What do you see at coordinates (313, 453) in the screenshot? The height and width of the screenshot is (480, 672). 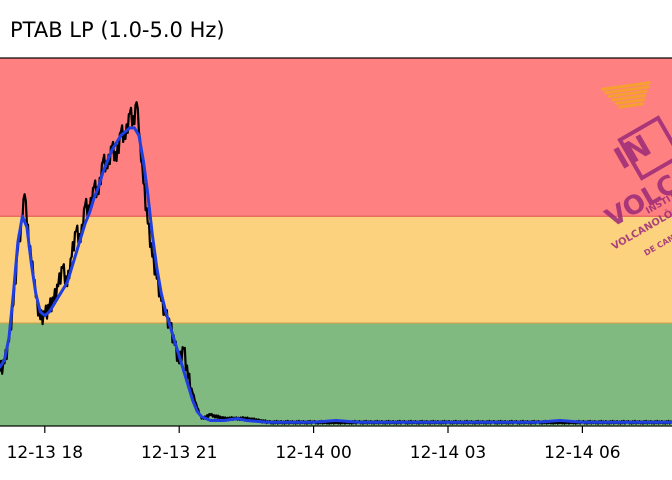 I see `x-tick-label: 12-14 00` at bounding box center [313, 453].